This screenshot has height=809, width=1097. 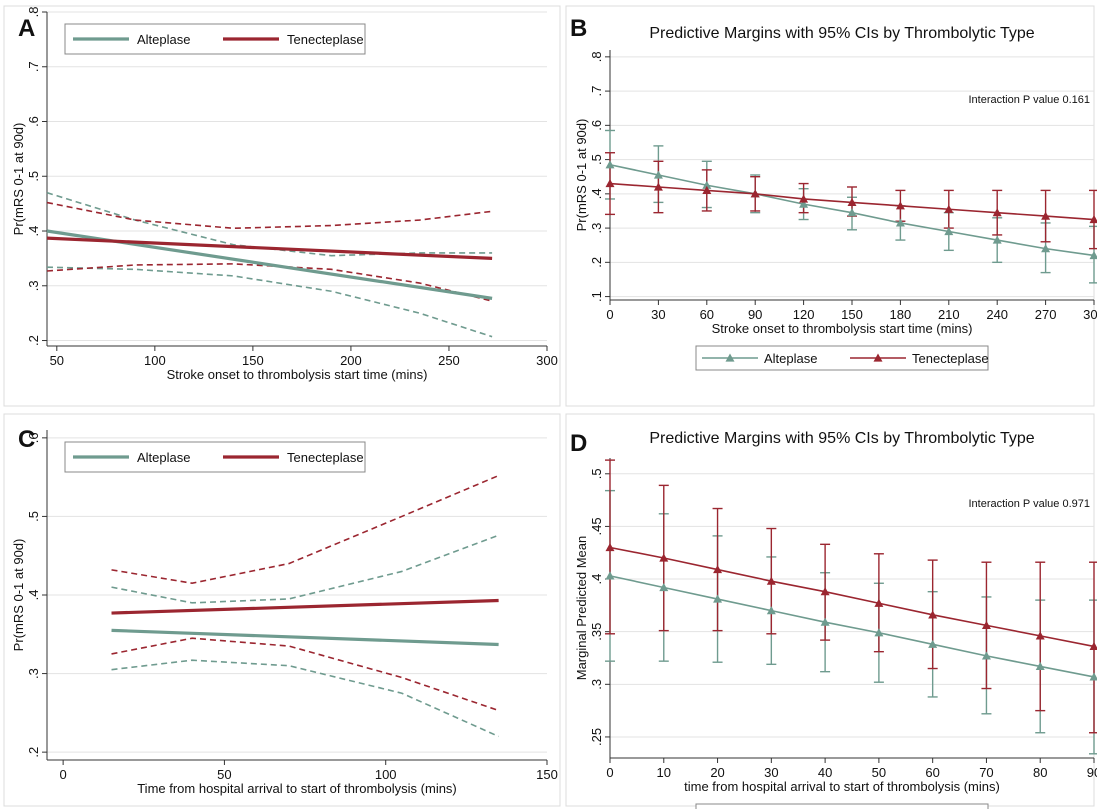 What do you see at coordinates (901, 314) in the screenshot?
I see `x-tick-label: 180` at bounding box center [901, 314].